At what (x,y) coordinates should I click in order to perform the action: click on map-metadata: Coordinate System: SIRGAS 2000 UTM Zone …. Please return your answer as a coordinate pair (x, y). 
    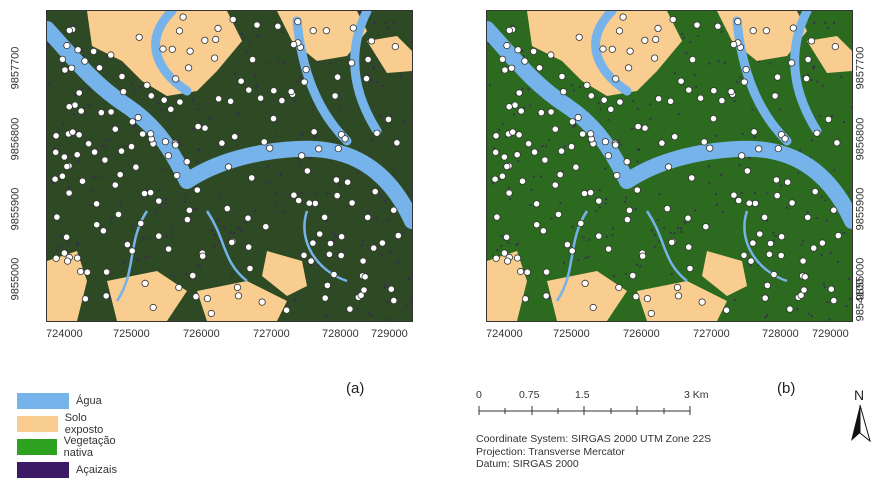
    Looking at the image, I should click on (593, 452).